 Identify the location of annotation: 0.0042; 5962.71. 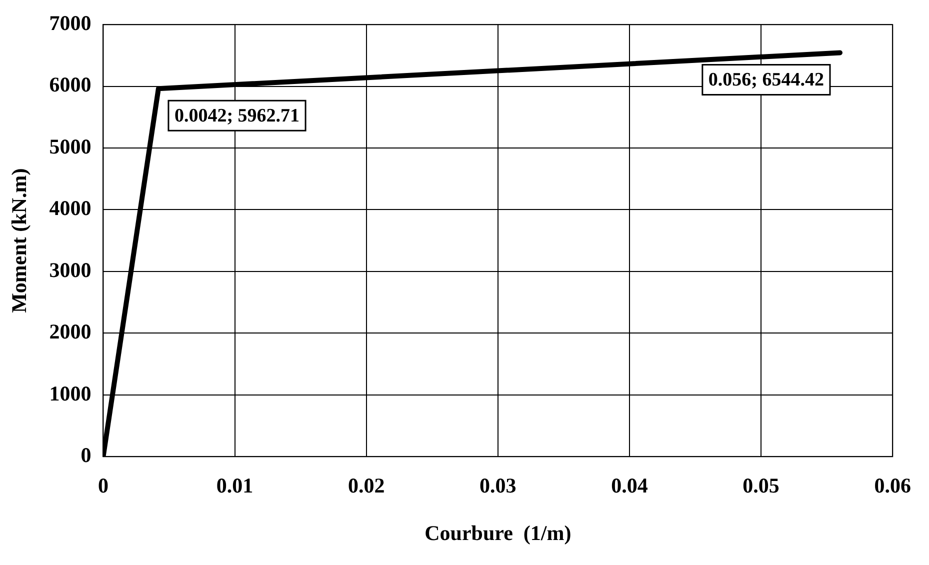
(237, 116).